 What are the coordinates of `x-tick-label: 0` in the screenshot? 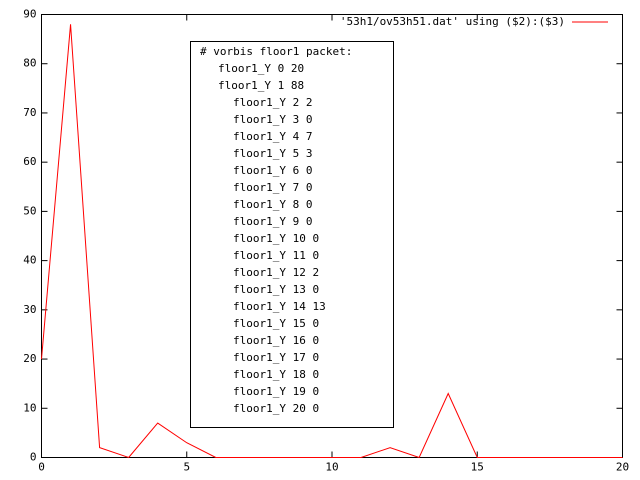 It's located at (41, 467).